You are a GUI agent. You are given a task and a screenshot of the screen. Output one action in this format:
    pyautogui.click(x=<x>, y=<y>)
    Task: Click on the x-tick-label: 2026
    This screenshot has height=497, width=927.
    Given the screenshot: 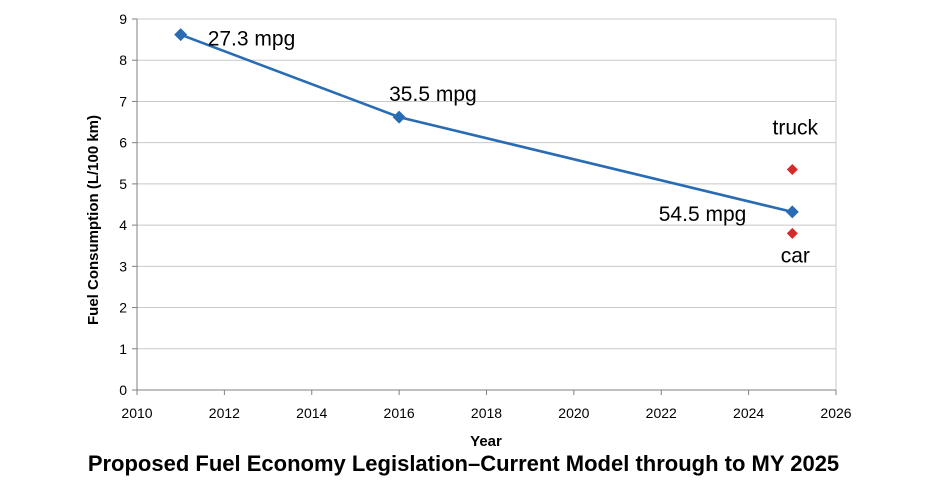 What is the action you would take?
    pyautogui.click(x=835, y=413)
    